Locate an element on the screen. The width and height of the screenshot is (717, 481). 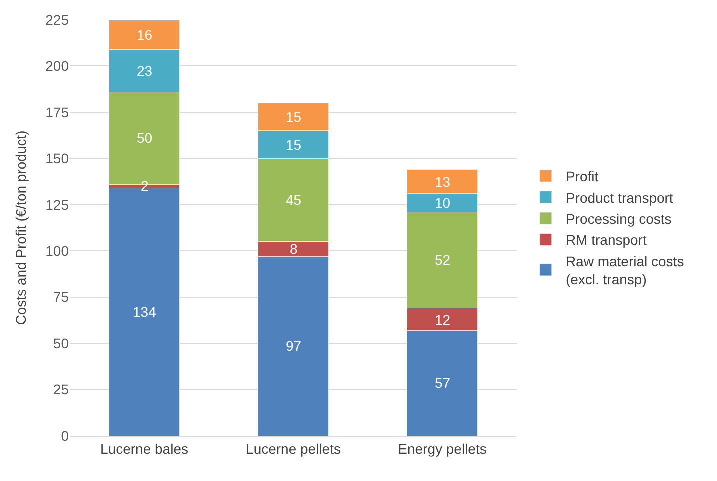
data-label: 57 is located at coordinates (443, 383).